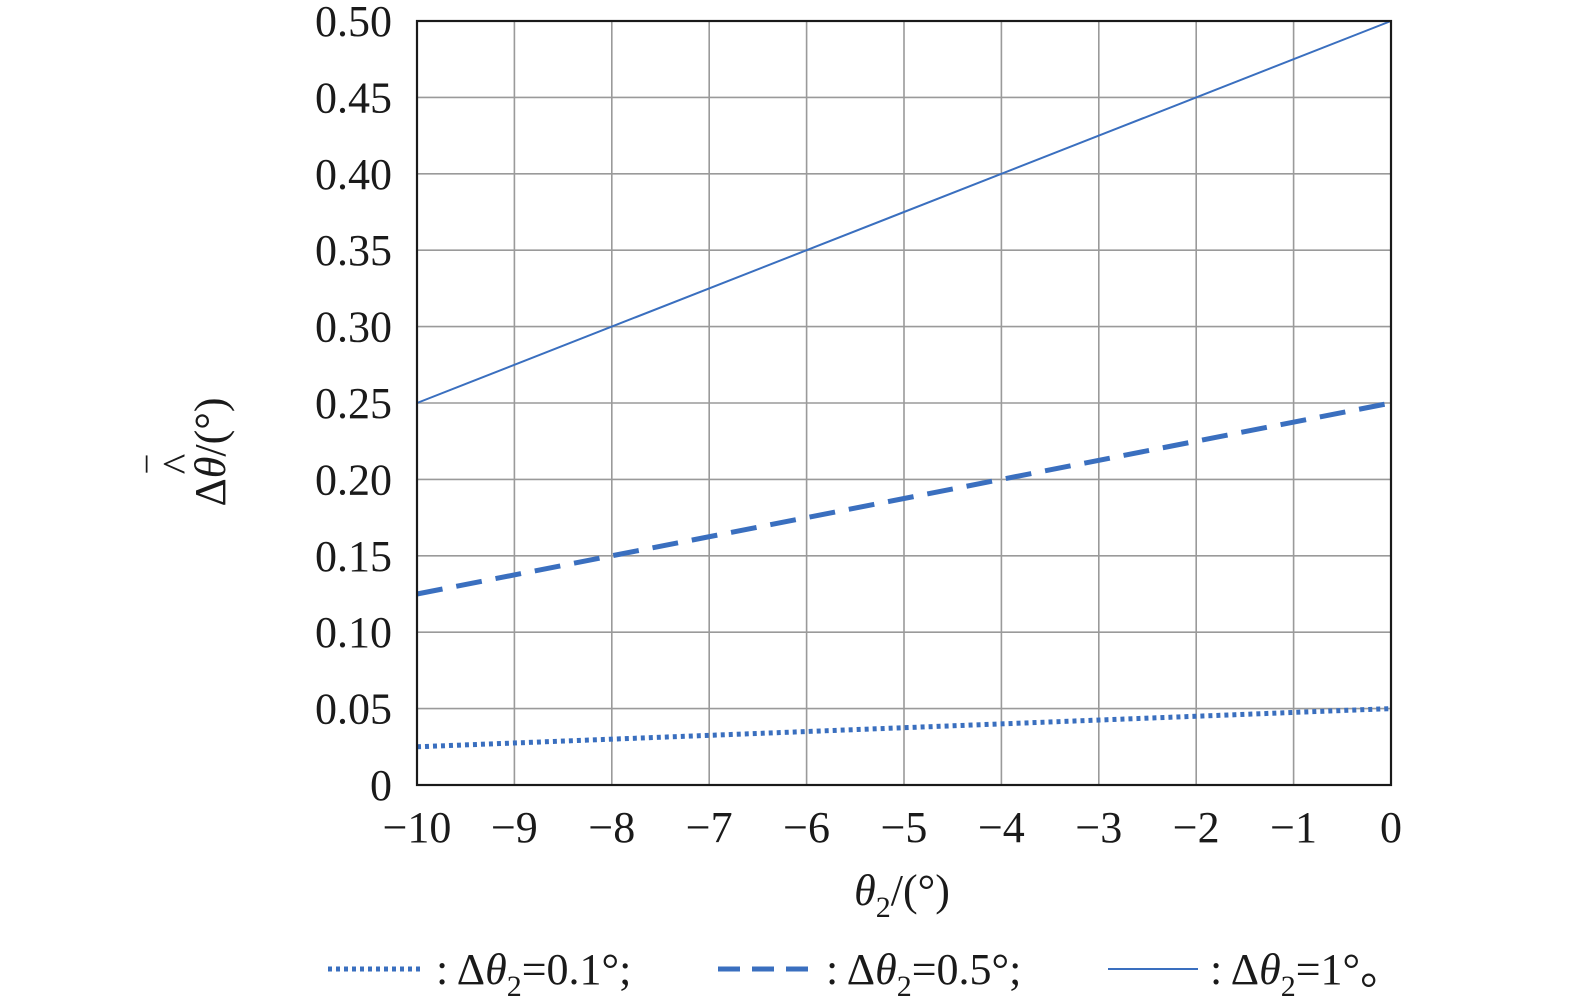  What do you see at coordinates (806, 827) in the screenshot?
I see `x-tick-label: −6` at bounding box center [806, 827].